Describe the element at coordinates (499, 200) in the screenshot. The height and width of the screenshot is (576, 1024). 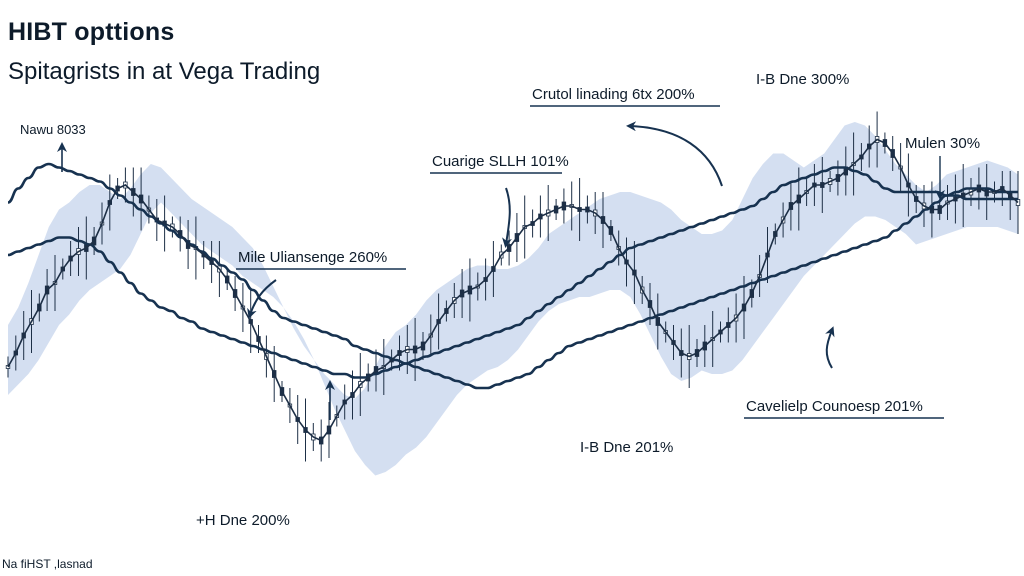
I see `annotation-cuarige: Cuarige SLLH 101%` at that location.